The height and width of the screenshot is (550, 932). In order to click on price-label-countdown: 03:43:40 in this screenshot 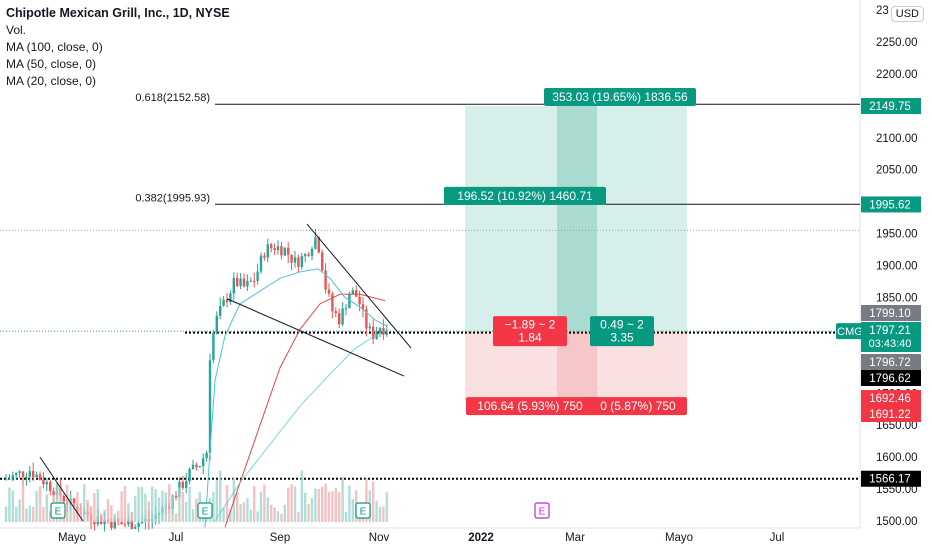, I will do `click(890, 344)`.